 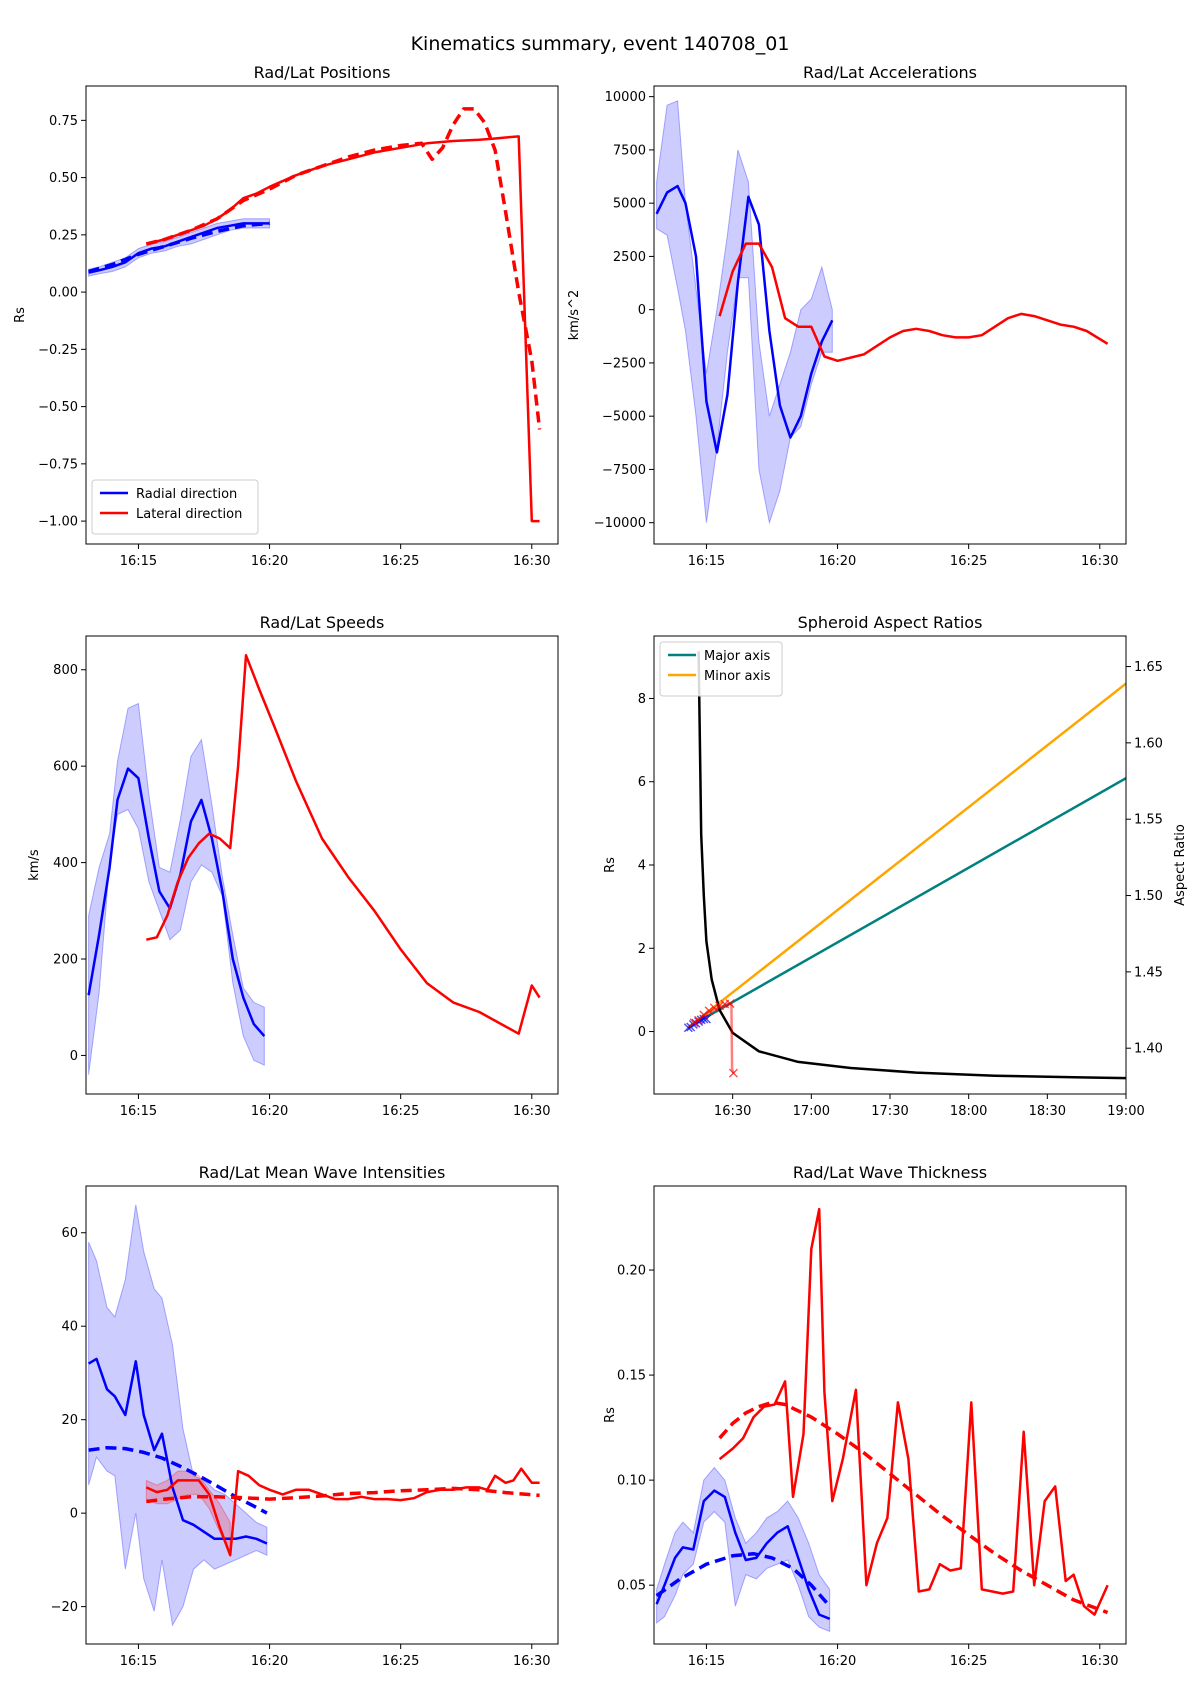 What do you see at coordinates (620, 523) in the screenshot?
I see `accelerations-ytick-label-0: −10000` at bounding box center [620, 523].